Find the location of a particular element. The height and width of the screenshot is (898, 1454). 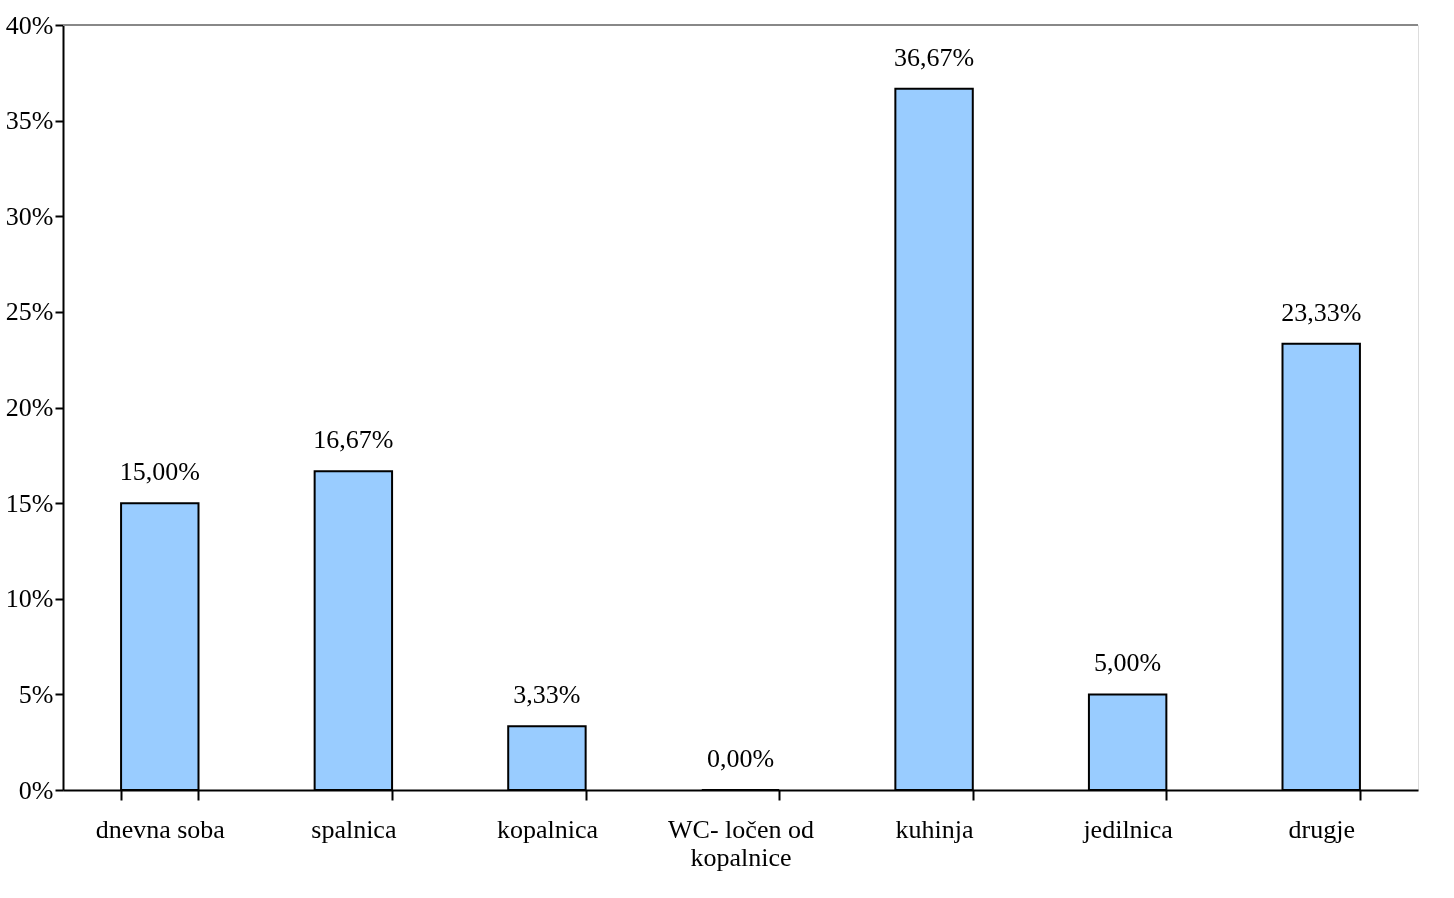

y-tick-label: 10% is located at coordinates (29, 599).